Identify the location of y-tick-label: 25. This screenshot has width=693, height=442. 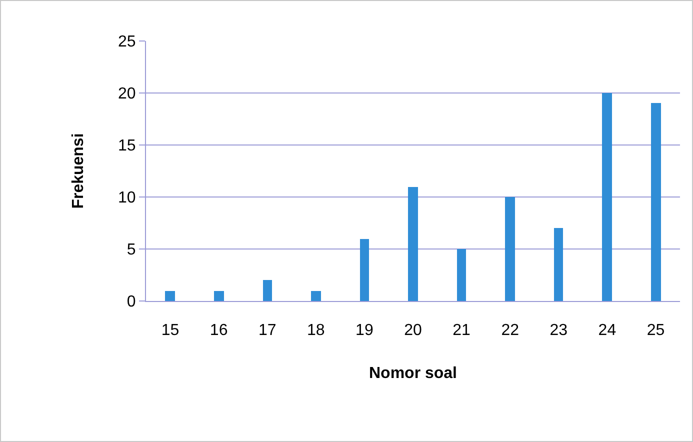
(127, 42).